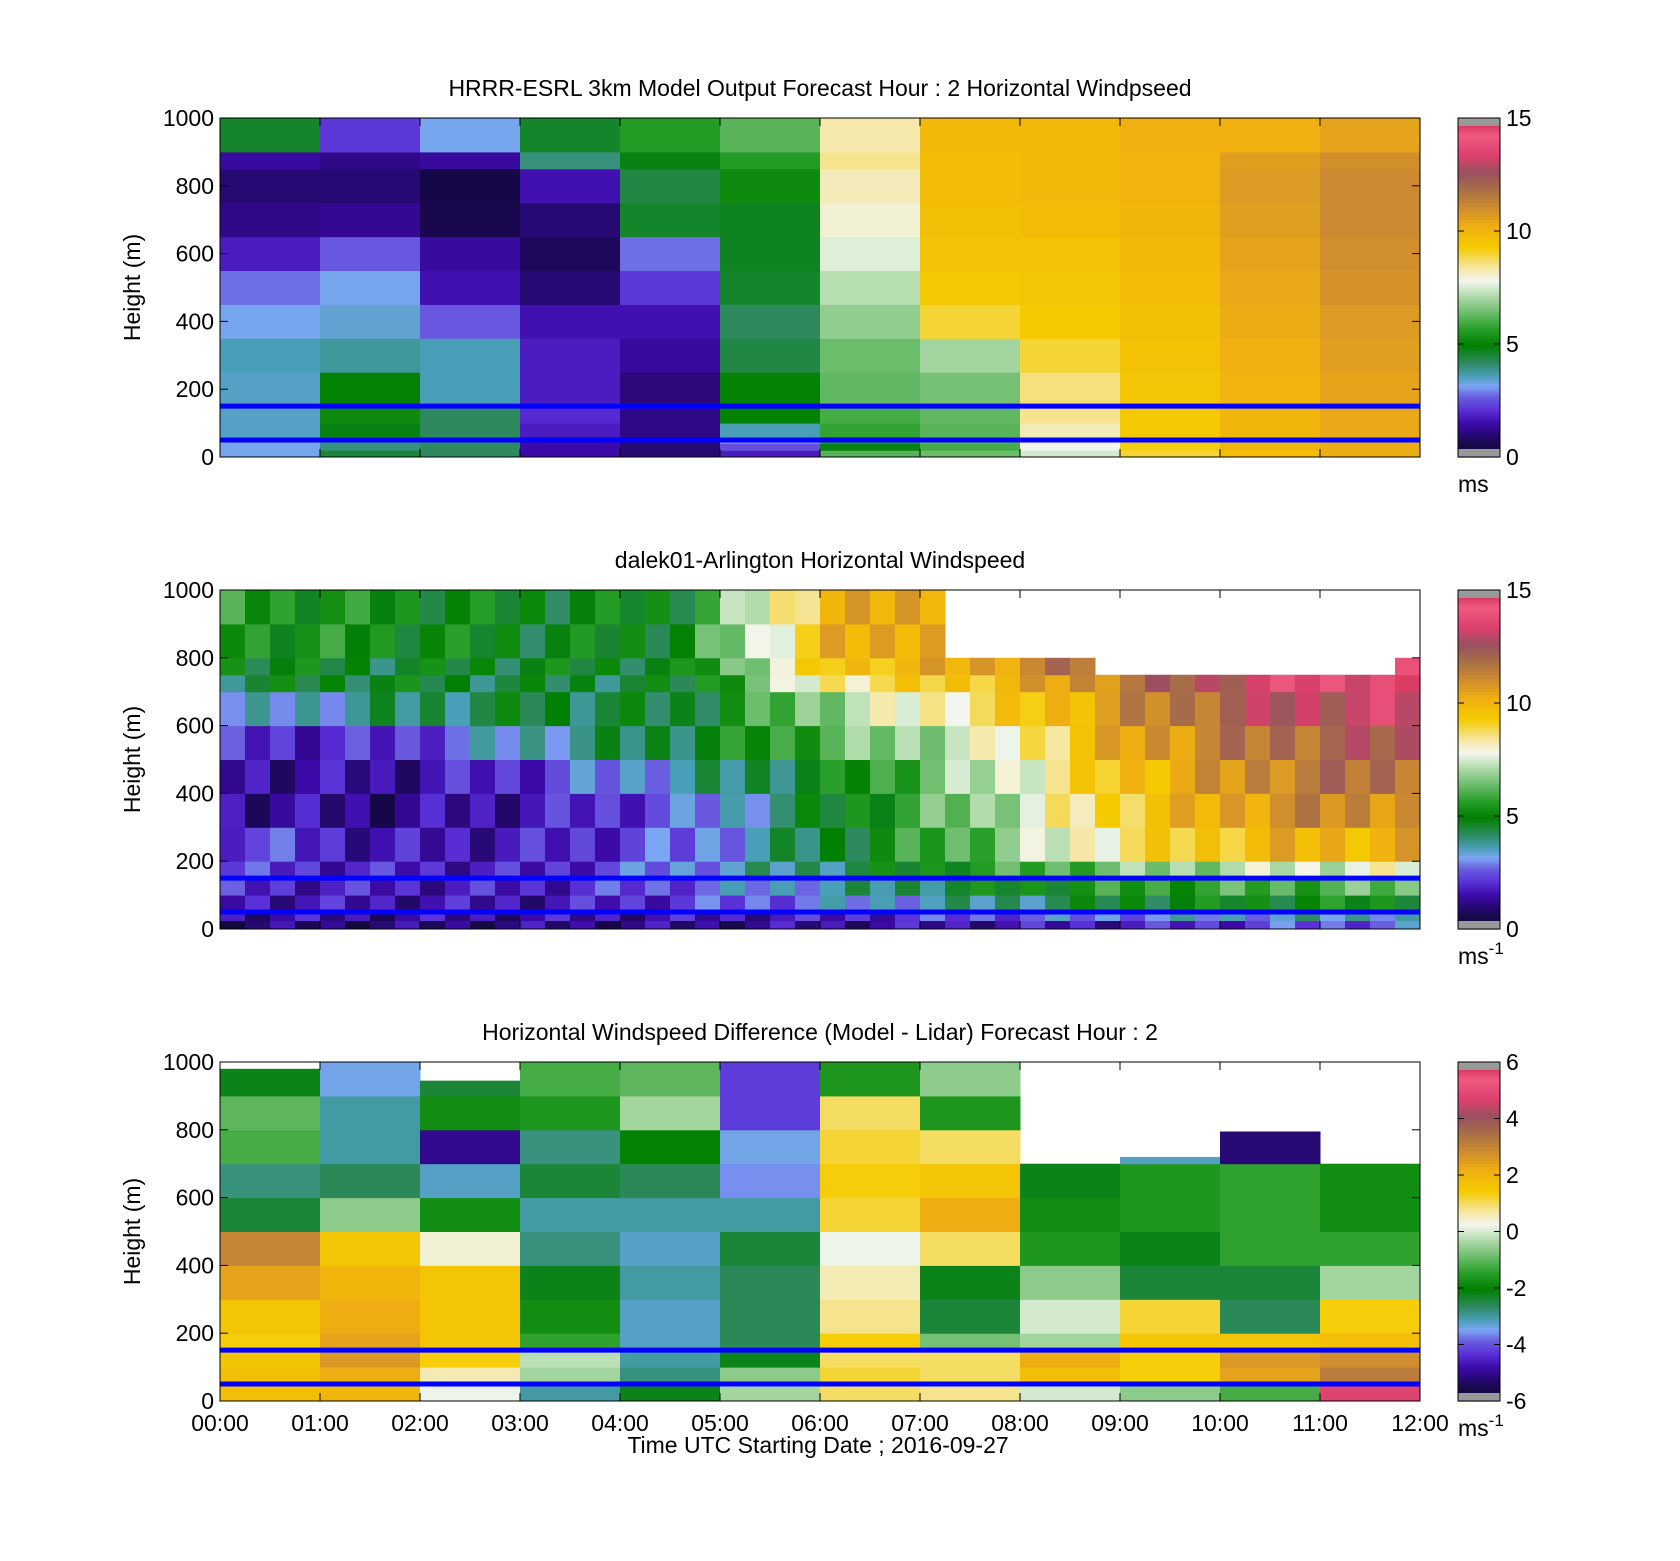  Describe the element at coordinates (820, 1423) in the screenshot. I see `x-tick-label: 06:00` at that location.